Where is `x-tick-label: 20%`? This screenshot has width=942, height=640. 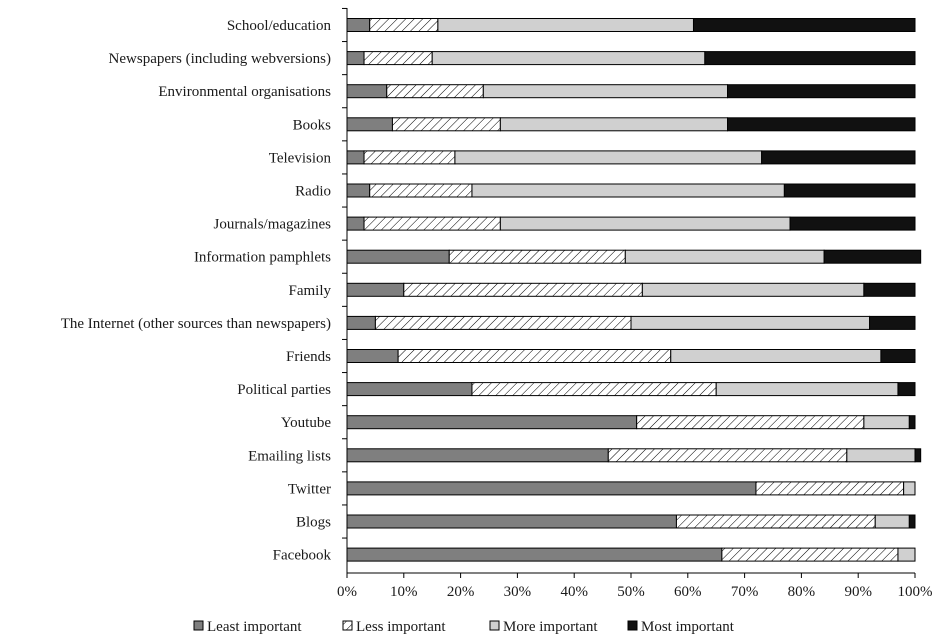
x-tick-label: 20% is located at coordinates (461, 592).